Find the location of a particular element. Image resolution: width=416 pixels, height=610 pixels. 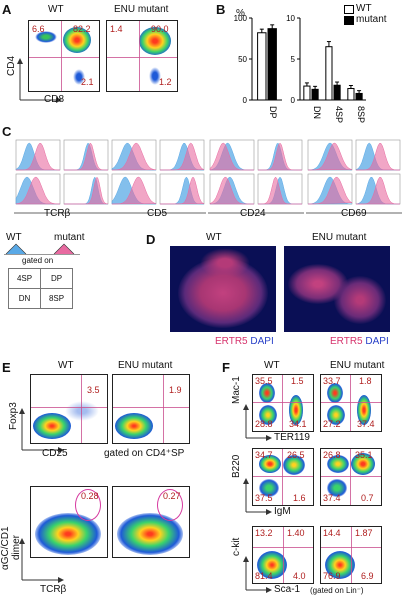

panel-a-mut-tl: 1.4 is located at coordinates (116, 29).